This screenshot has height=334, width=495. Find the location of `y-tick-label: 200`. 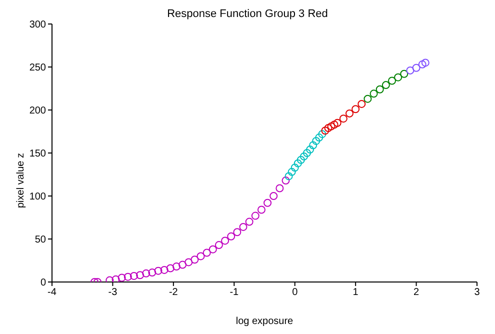

y-tick-label: 200 is located at coordinates (37, 111).